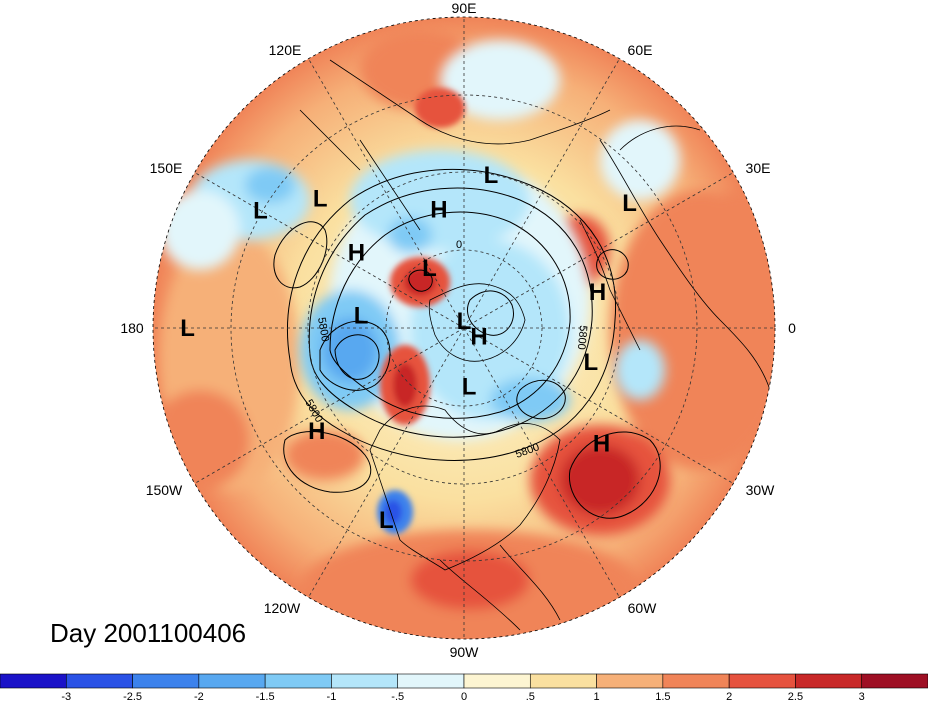 The image size is (928, 702). Describe the element at coordinates (397, 696) in the screenshot. I see `colorbar-tick-label: -.5` at that location.